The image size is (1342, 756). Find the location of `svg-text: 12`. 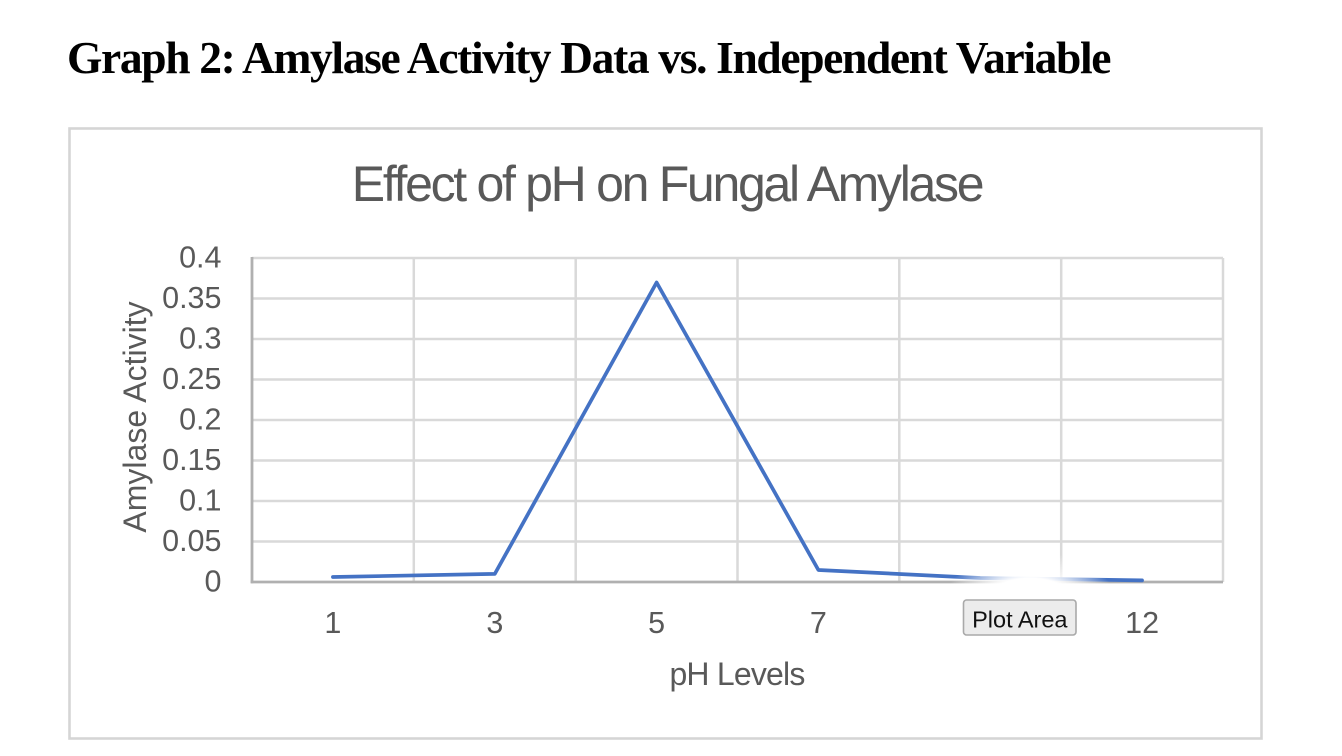

svg-text: 12 is located at coordinates (1142, 623).